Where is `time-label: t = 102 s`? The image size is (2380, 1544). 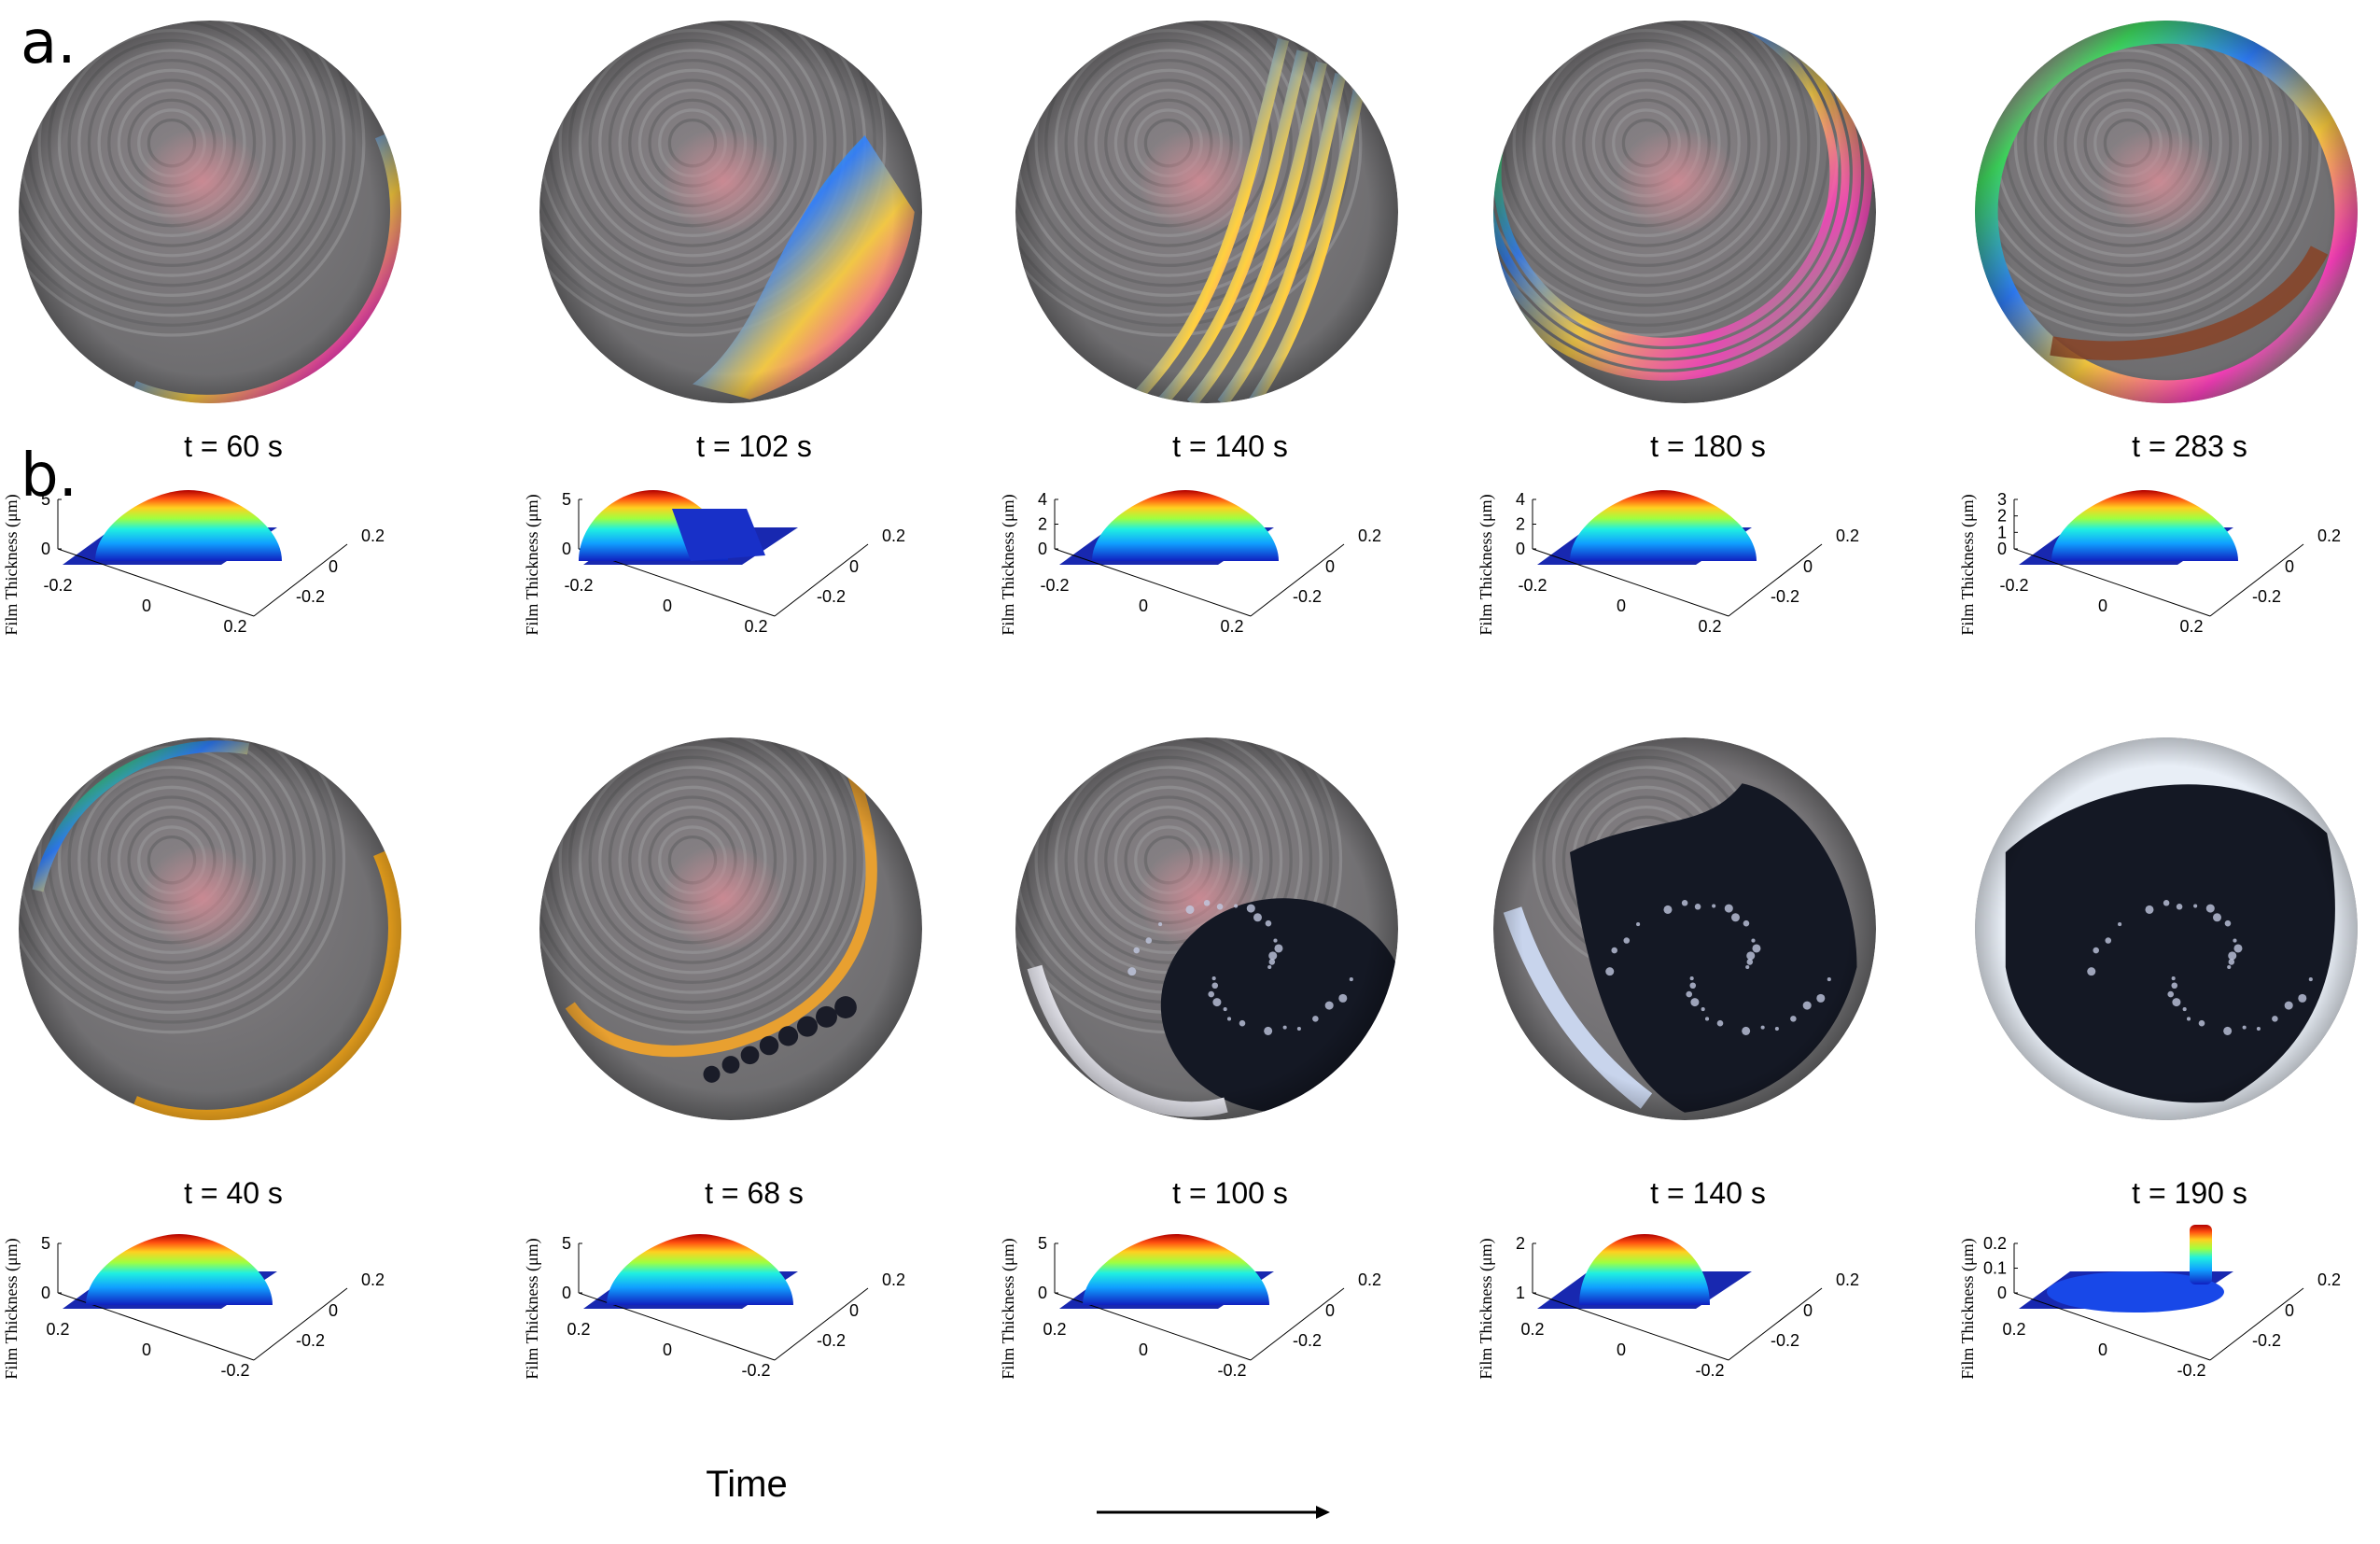
time-label: t = 102 s is located at coordinates (754, 446).